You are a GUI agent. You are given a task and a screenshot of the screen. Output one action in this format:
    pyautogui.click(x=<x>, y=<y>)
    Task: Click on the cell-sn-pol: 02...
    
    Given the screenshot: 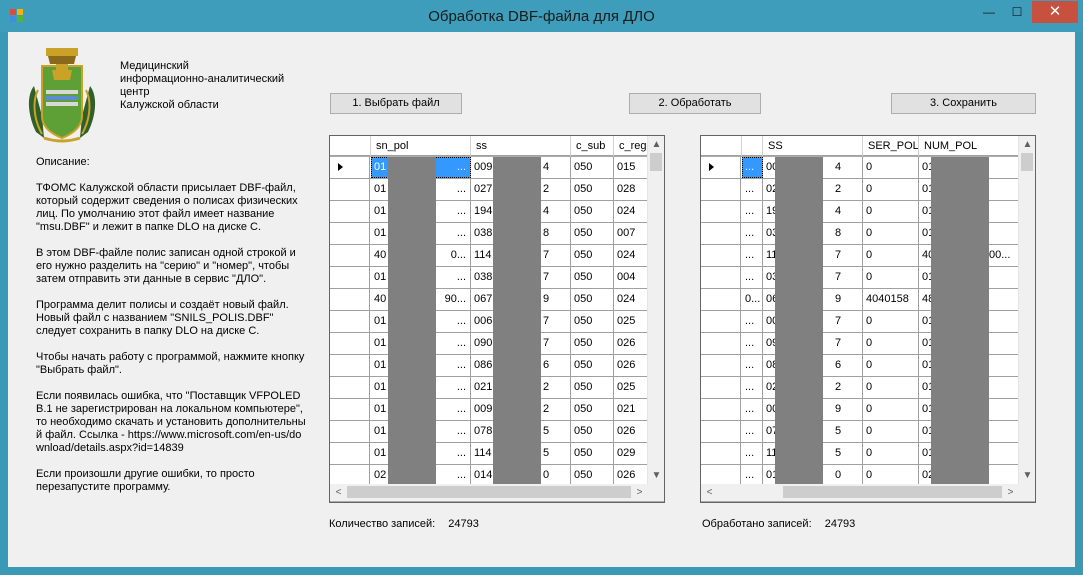 What is the action you would take?
    pyautogui.click(x=421, y=475)
    